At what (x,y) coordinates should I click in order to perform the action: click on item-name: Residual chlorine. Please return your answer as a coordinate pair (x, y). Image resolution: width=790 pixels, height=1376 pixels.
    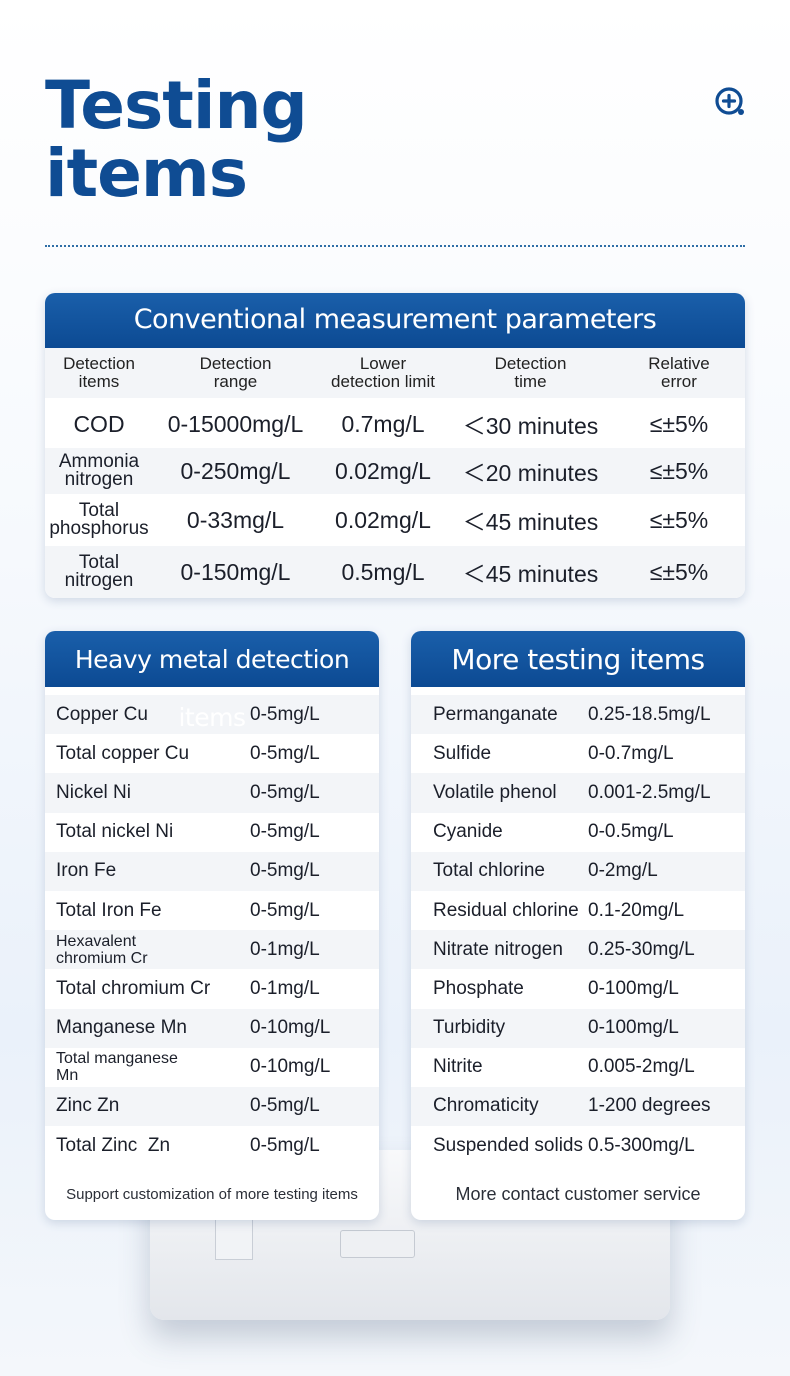
    Looking at the image, I should click on (506, 910).